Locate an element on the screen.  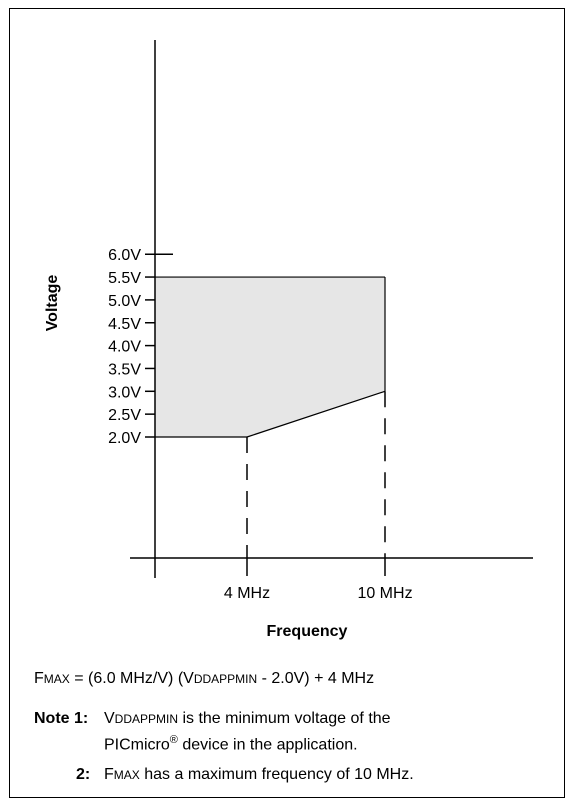
y-tick-label: 2.0V is located at coordinates (124, 438).